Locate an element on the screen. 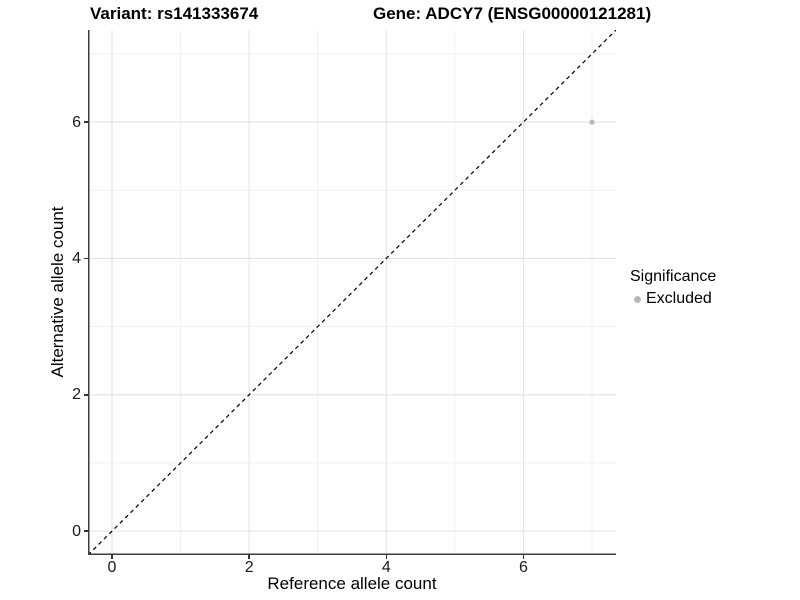 The height and width of the screenshot is (600, 800). data-point is located at coordinates (592, 122).